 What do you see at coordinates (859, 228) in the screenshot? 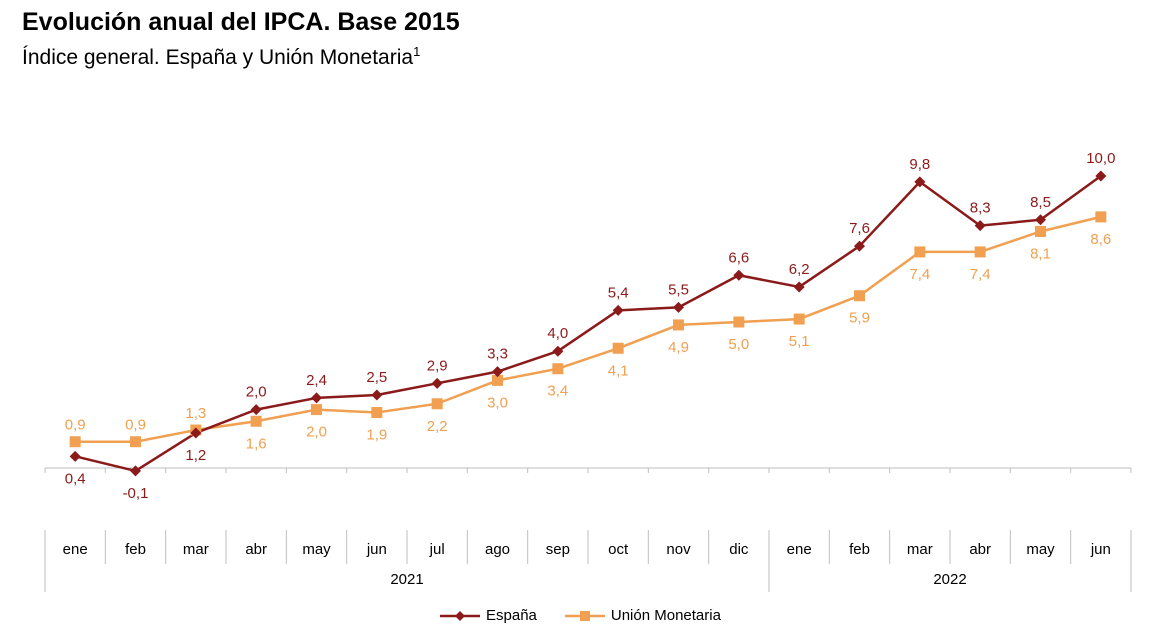
I see `espana-data-label: 7,6` at bounding box center [859, 228].